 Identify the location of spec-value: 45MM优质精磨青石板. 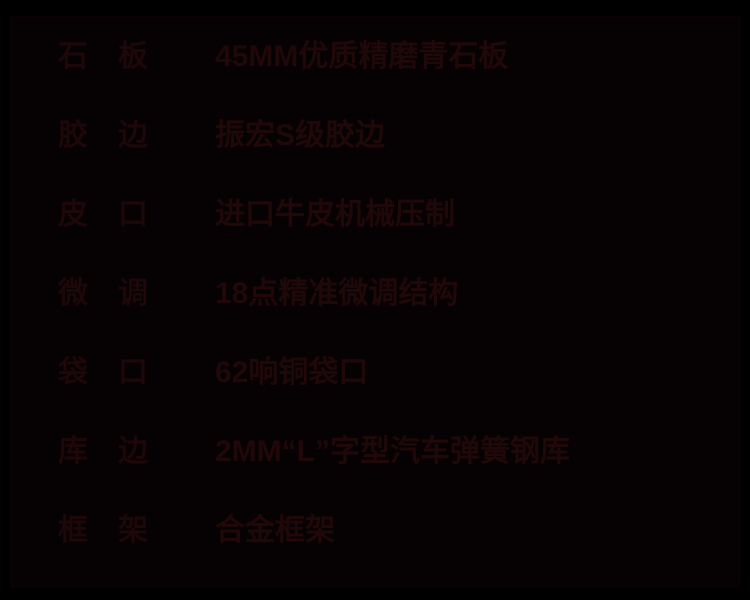
(362, 56).